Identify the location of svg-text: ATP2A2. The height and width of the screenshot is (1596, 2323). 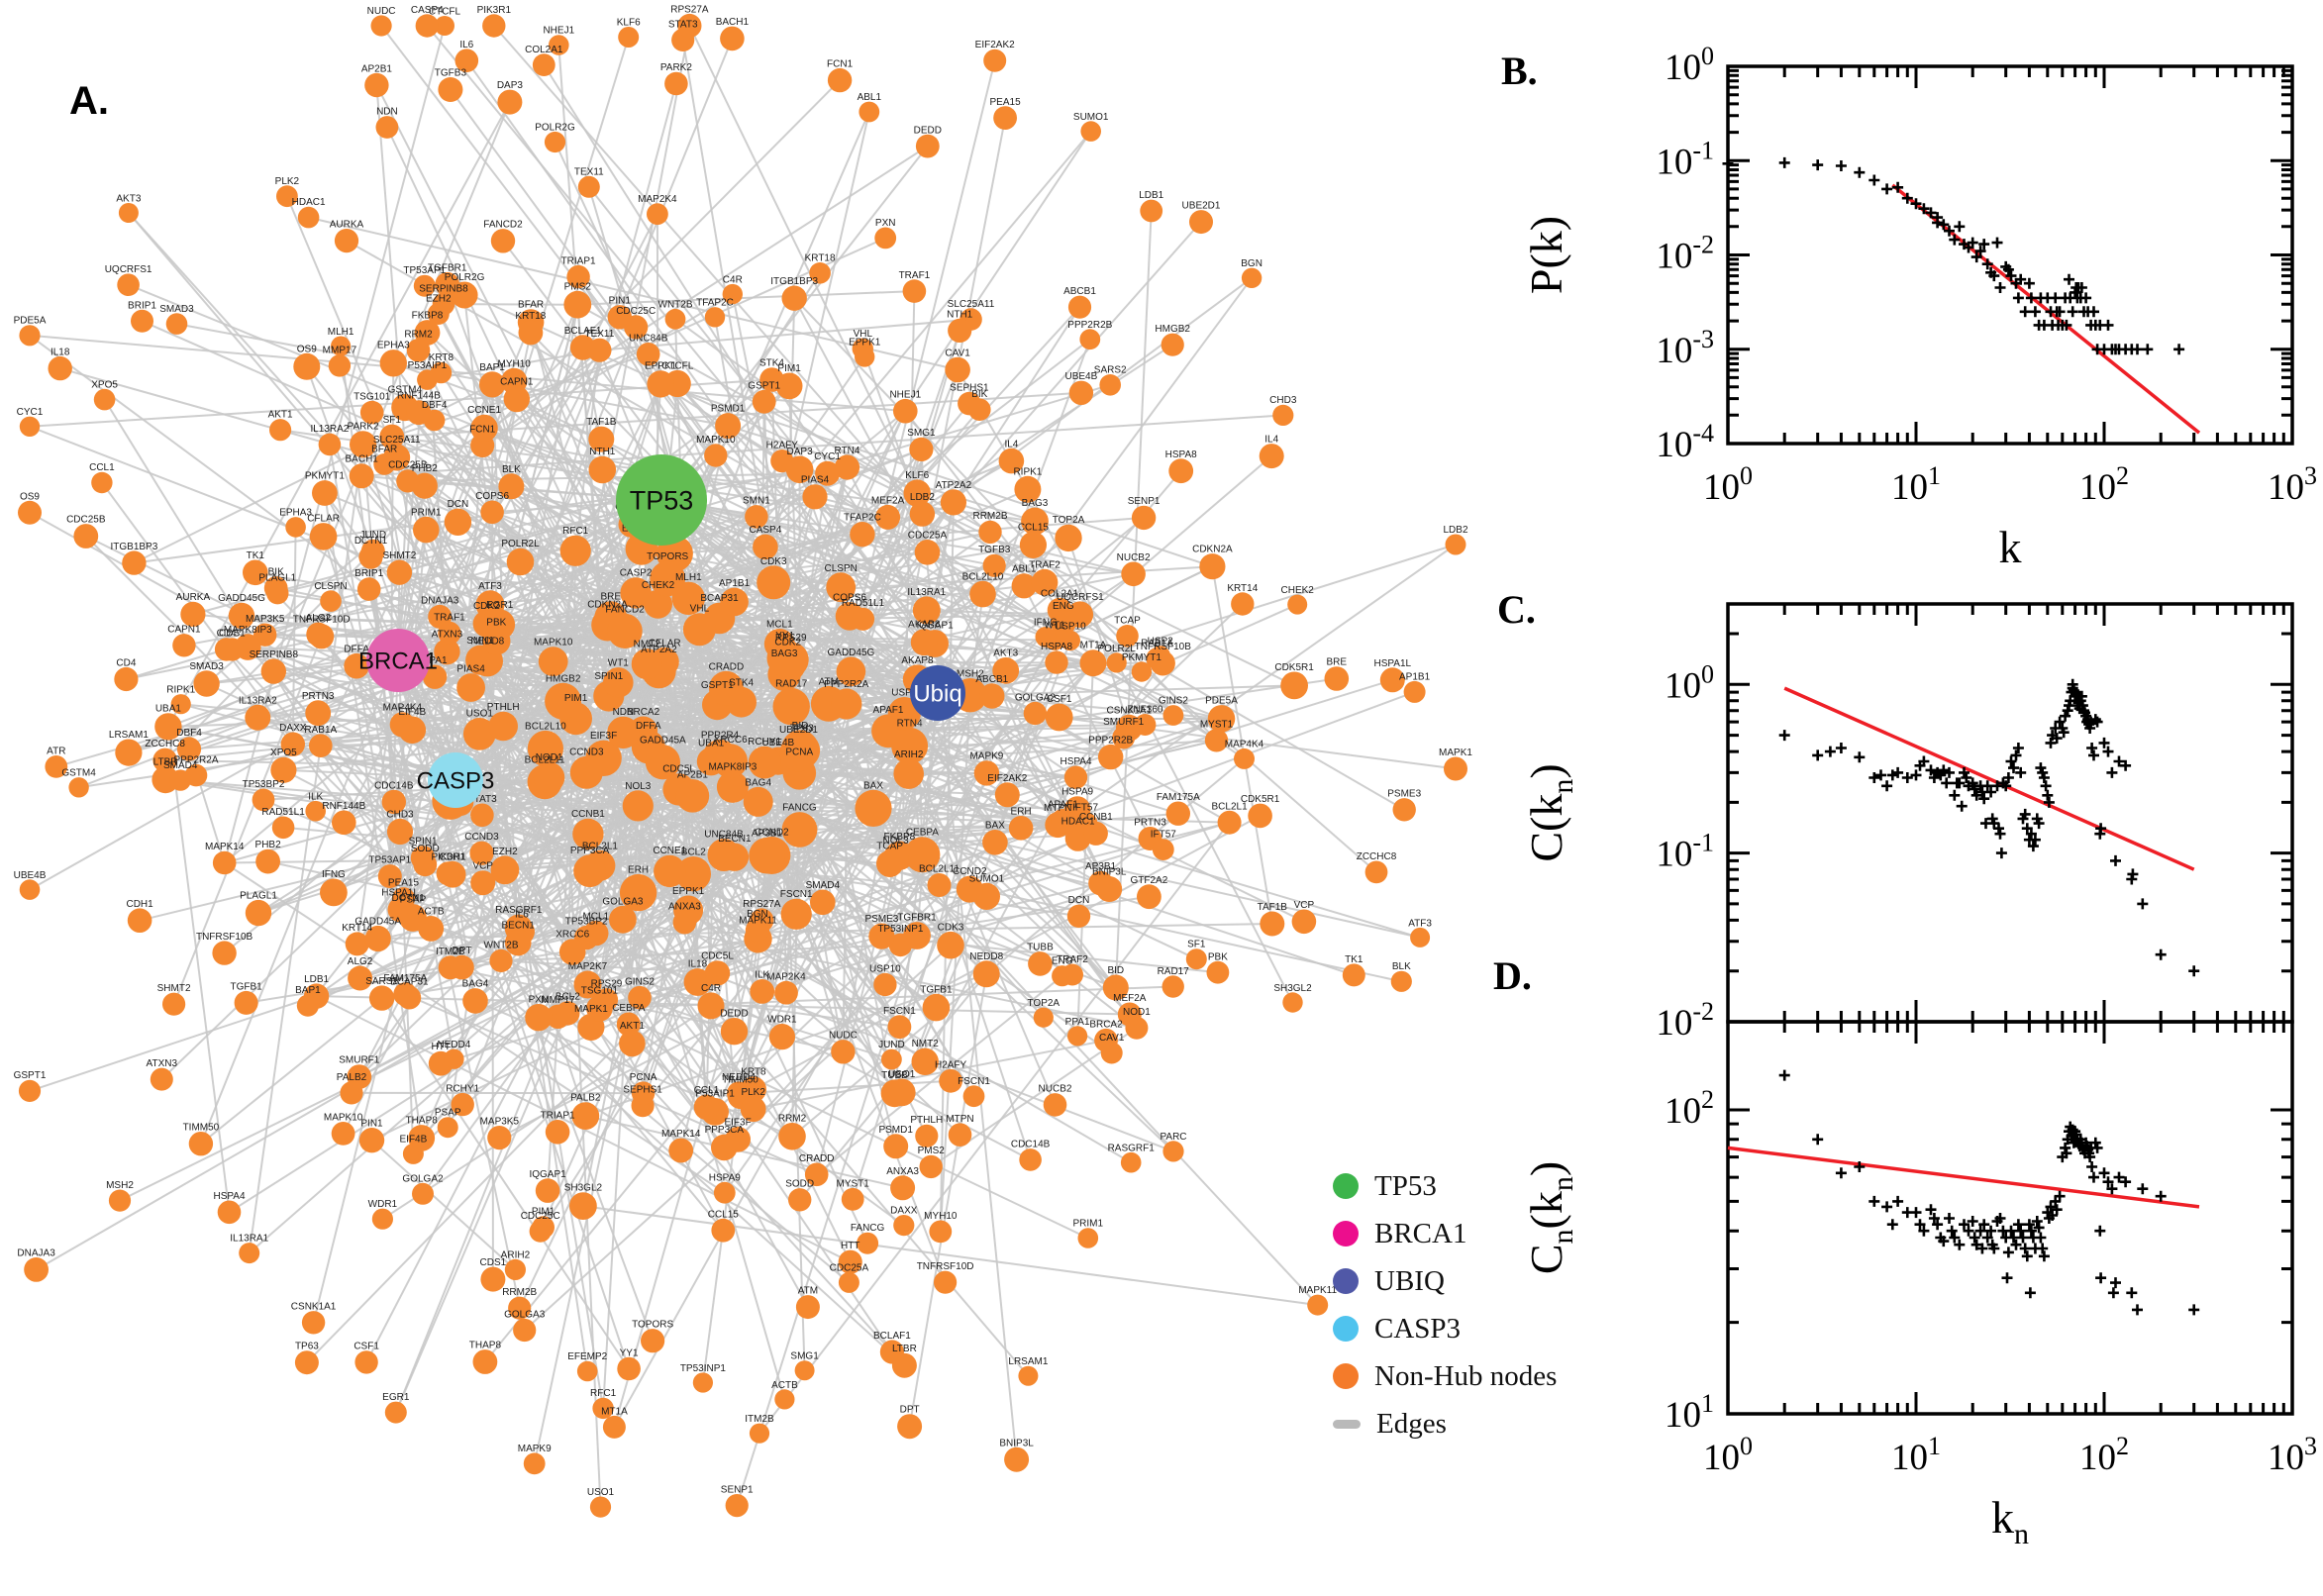
(659, 650).